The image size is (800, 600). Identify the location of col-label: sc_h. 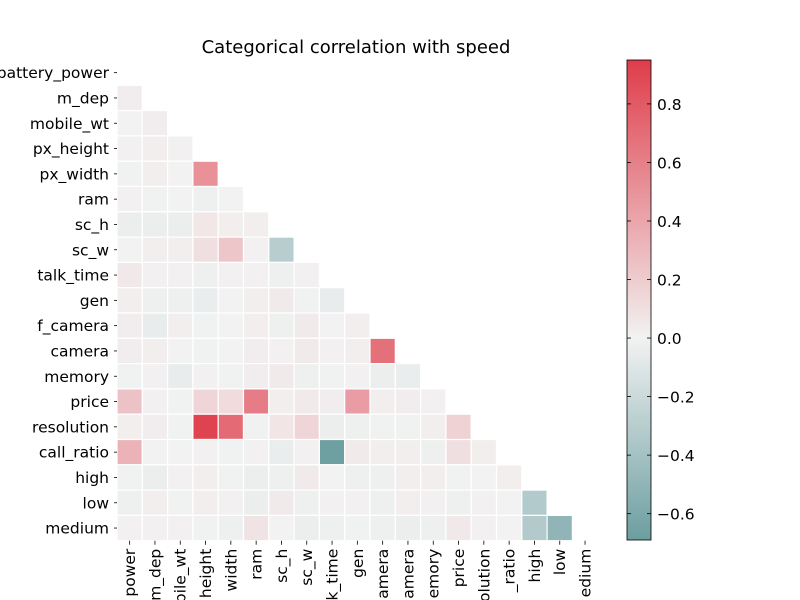
(282, 566).